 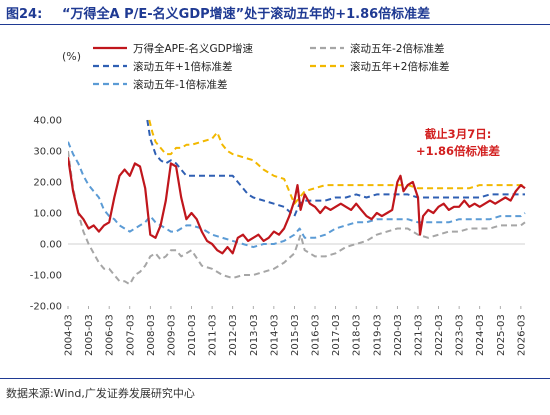 What do you see at coordinates (246, 14) in the screenshot?
I see `chart-title: “万得全A P/E-名义GDP增速”处于滚动五年的+1.86倍标准差` at bounding box center [246, 14].